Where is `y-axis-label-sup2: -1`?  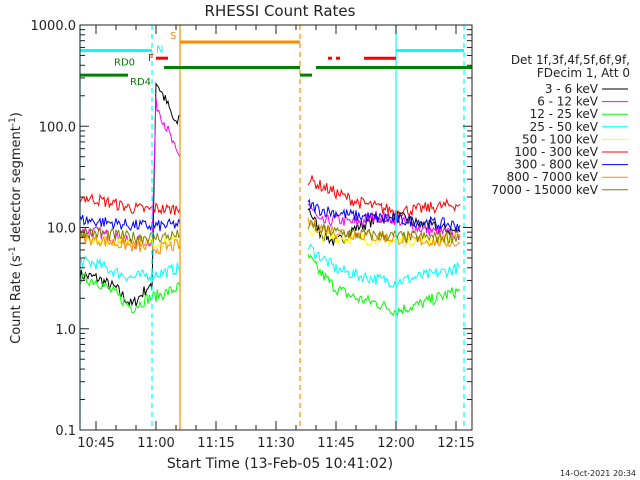 y-axis-label-sup2: -1 is located at coordinates (13, 121).